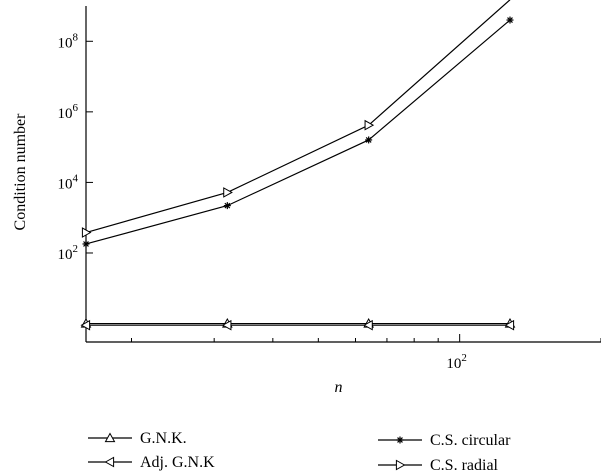 The height and width of the screenshot is (476, 601). What do you see at coordinates (339, 387) in the screenshot?
I see `x-axis-label: n` at bounding box center [339, 387].